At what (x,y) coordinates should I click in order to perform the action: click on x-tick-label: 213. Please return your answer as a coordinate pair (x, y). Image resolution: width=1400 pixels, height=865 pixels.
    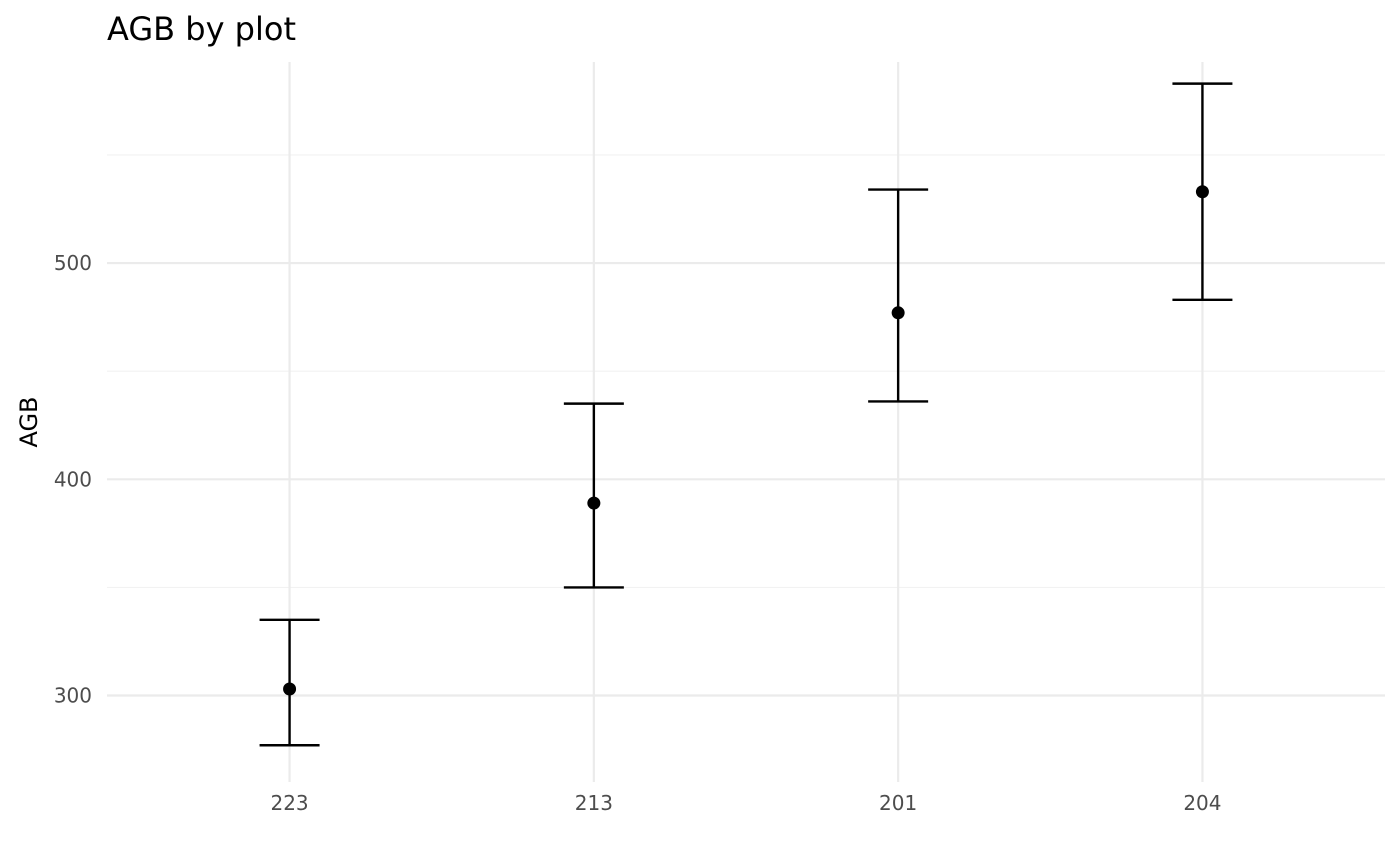
    Looking at the image, I should click on (594, 803).